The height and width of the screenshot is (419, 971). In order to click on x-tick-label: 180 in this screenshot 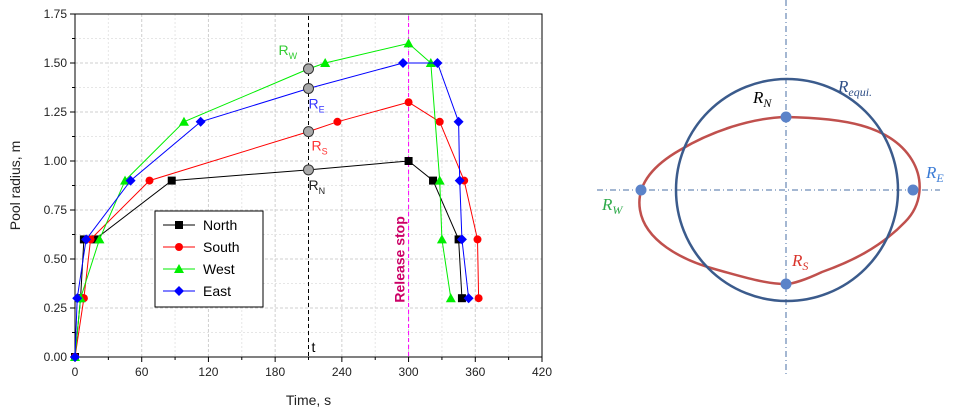, I will do `click(275, 372)`.